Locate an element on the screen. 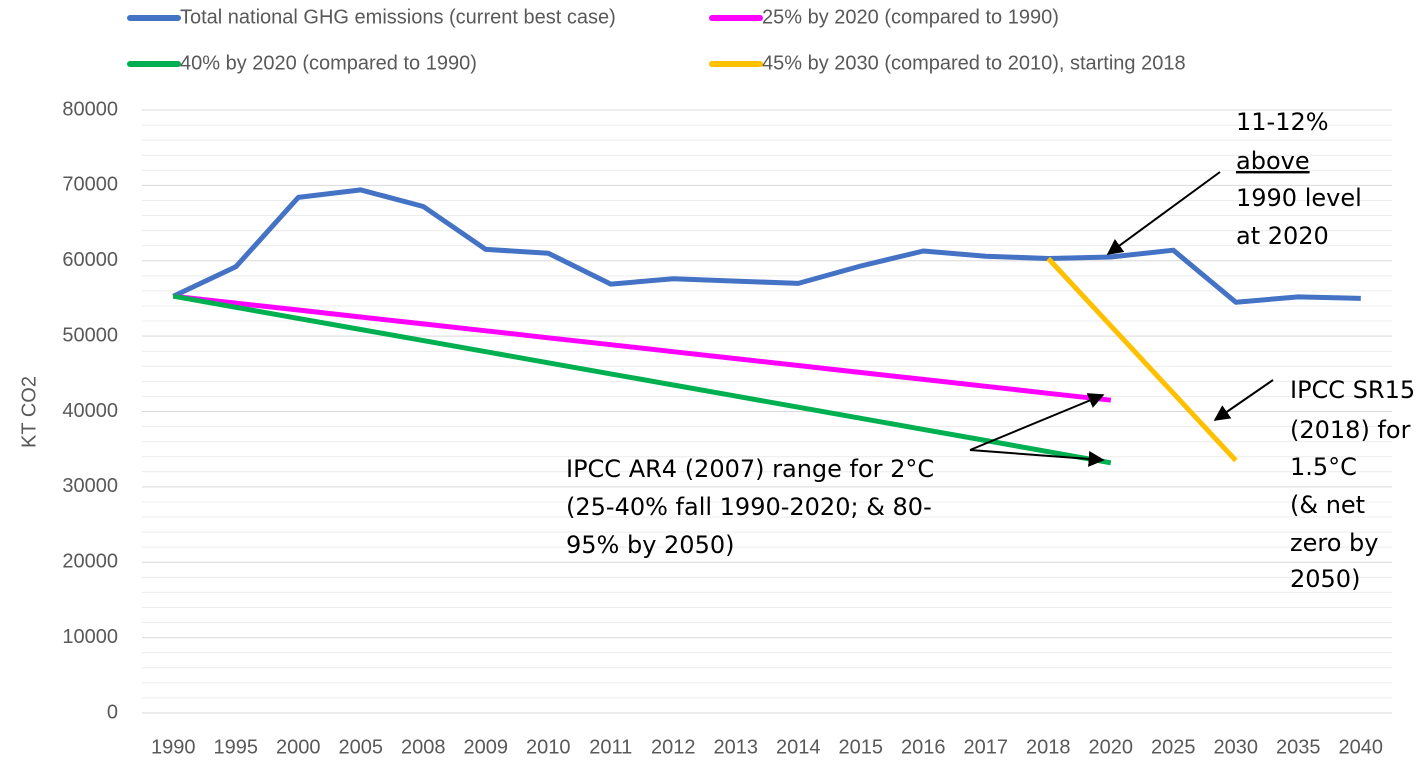 This screenshot has height=760, width=1419. annotation-text: 1.5°C is located at coordinates (1323, 467).